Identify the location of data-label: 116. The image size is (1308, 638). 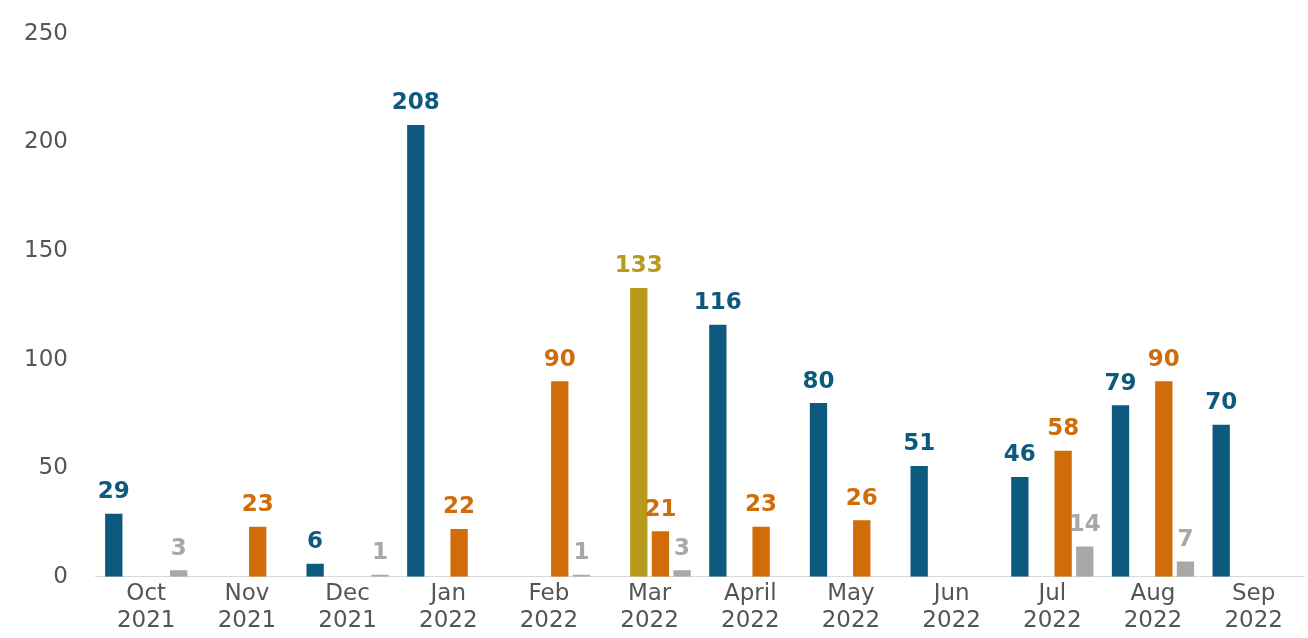
(717, 301).